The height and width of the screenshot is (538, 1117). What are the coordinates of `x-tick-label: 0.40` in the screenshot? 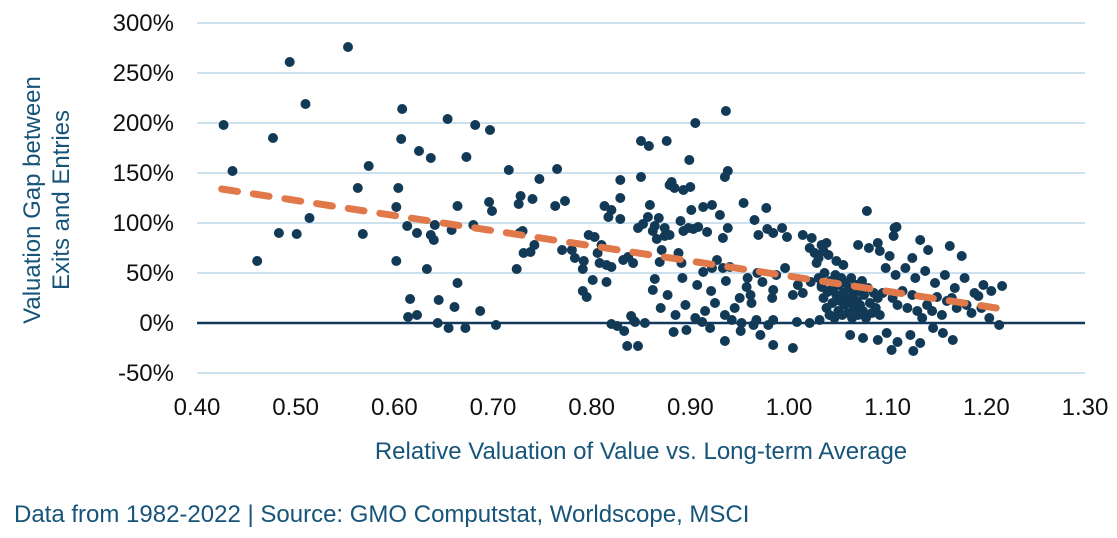 It's located at (197, 407).